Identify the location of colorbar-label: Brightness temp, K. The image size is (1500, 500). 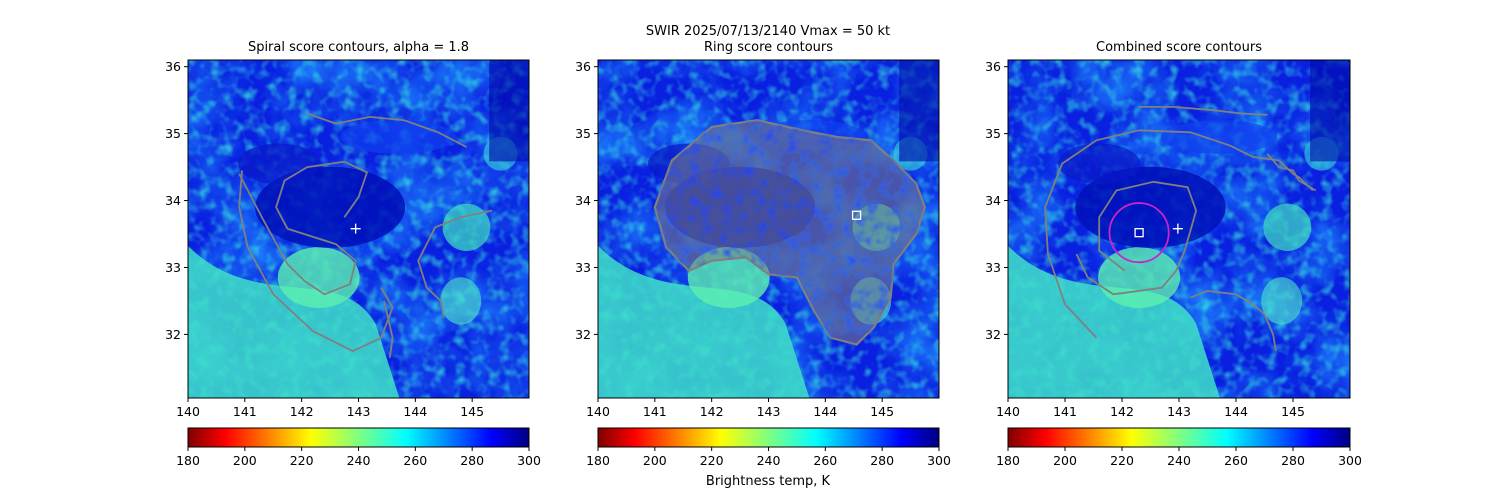
(768, 481).